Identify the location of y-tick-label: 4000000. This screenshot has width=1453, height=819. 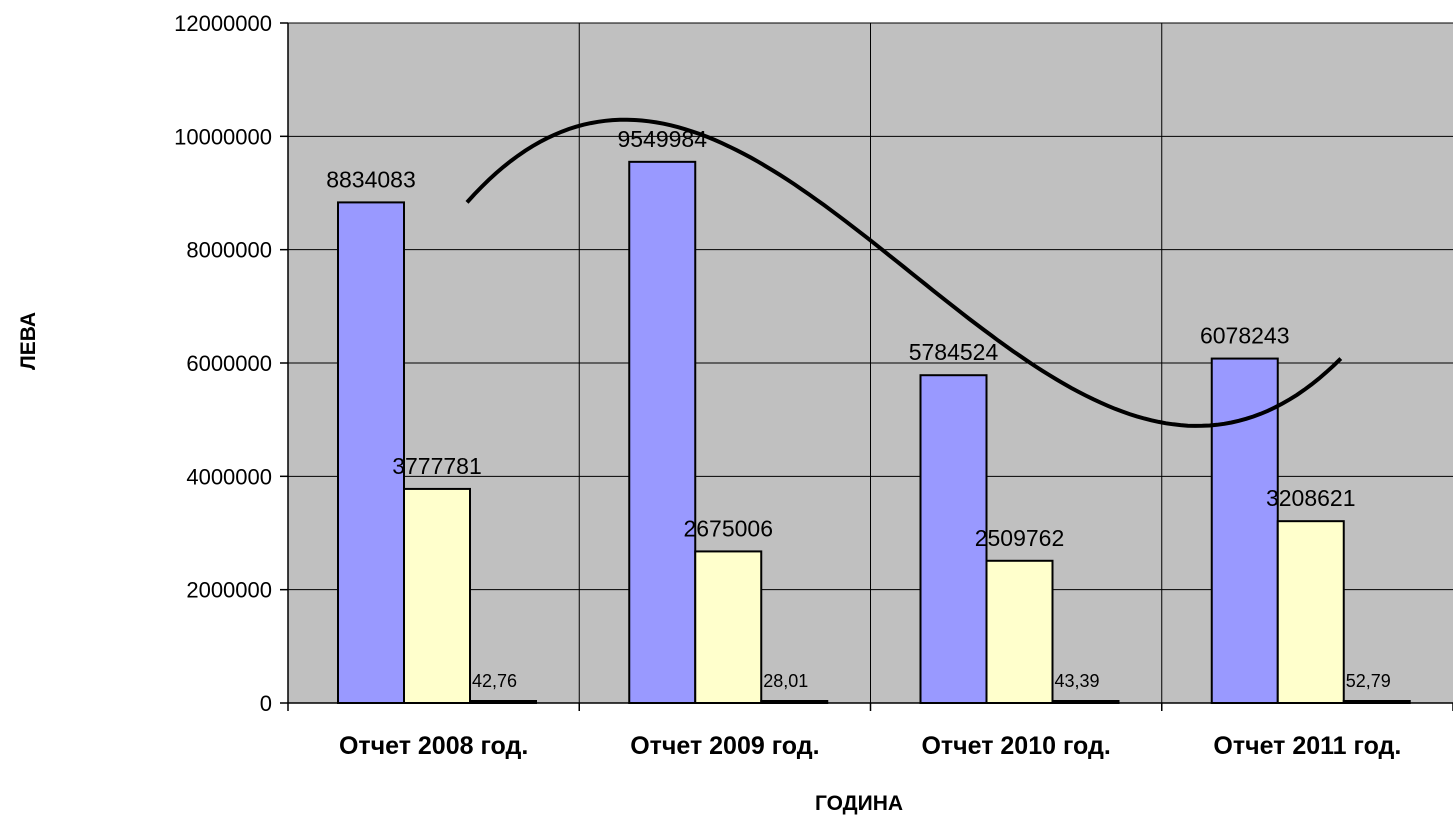
(229, 476).